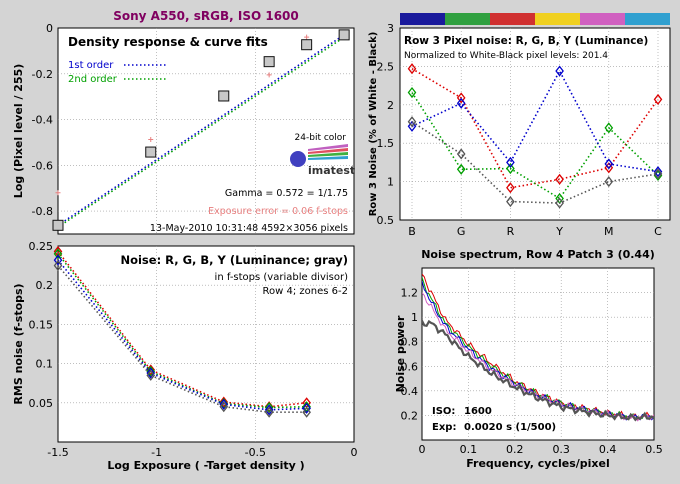  What do you see at coordinates (410, 366) in the screenshot?
I see `spectrum-ytick-label: 0.6` at bounding box center [410, 366].